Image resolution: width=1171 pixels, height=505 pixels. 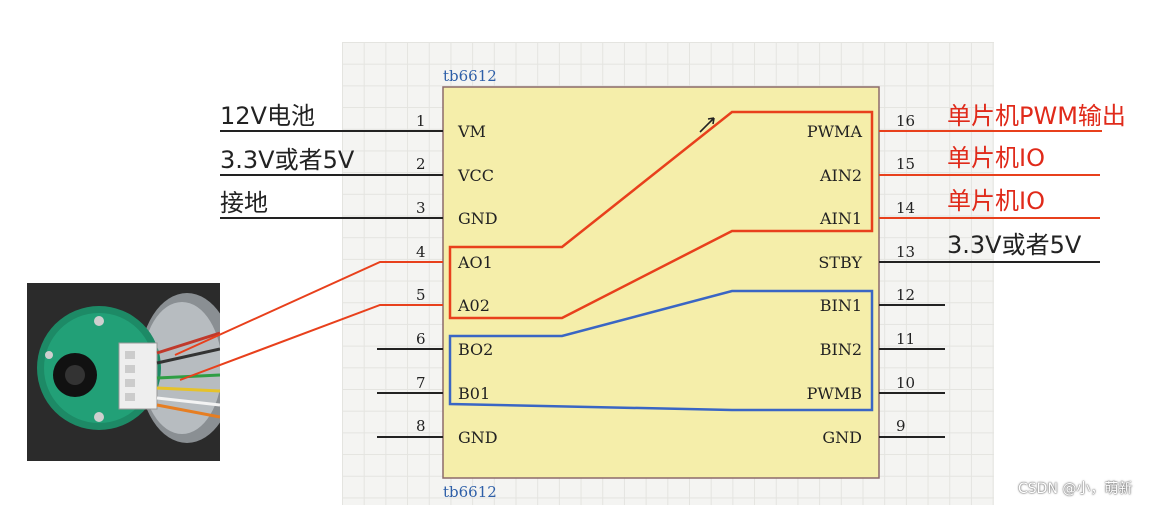 What do you see at coordinates (661, 350) in the screenshot?
I see `b-channel-group-outline` at bounding box center [661, 350].